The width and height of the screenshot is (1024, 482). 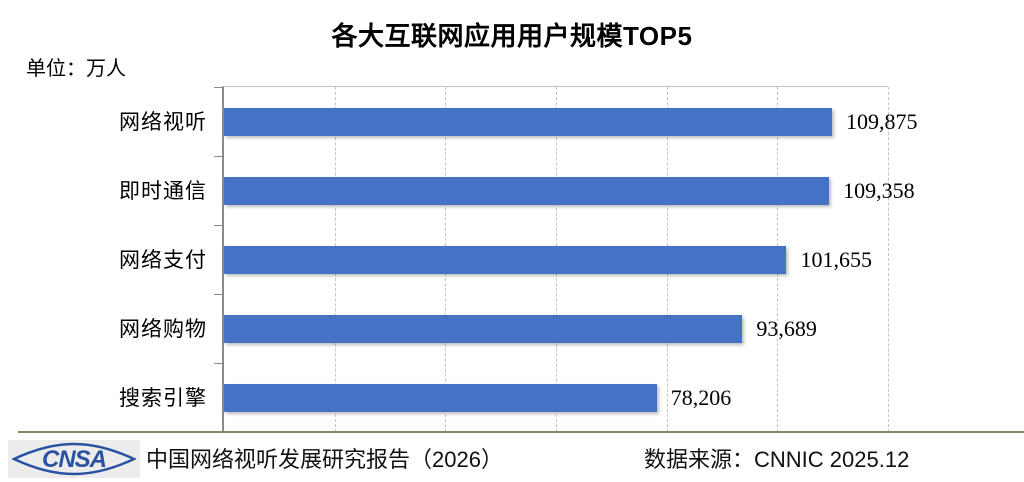 What do you see at coordinates (777, 459) in the screenshot?
I see `footer-source-label: 数据来源：CNNIC 2025.12` at bounding box center [777, 459].